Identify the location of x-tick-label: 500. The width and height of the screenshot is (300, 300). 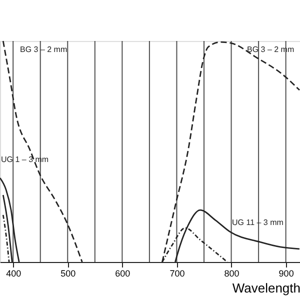
(68, 273).